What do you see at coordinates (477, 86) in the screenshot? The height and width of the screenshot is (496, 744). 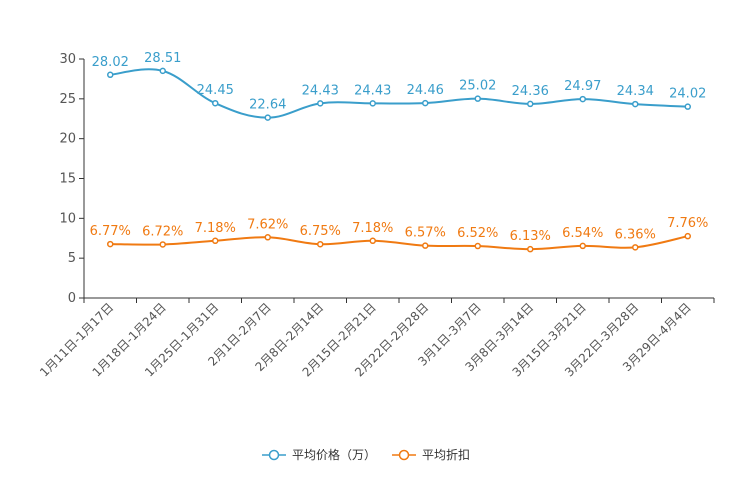 I see `data-label: 25.02` at bounding box center [477, 86].